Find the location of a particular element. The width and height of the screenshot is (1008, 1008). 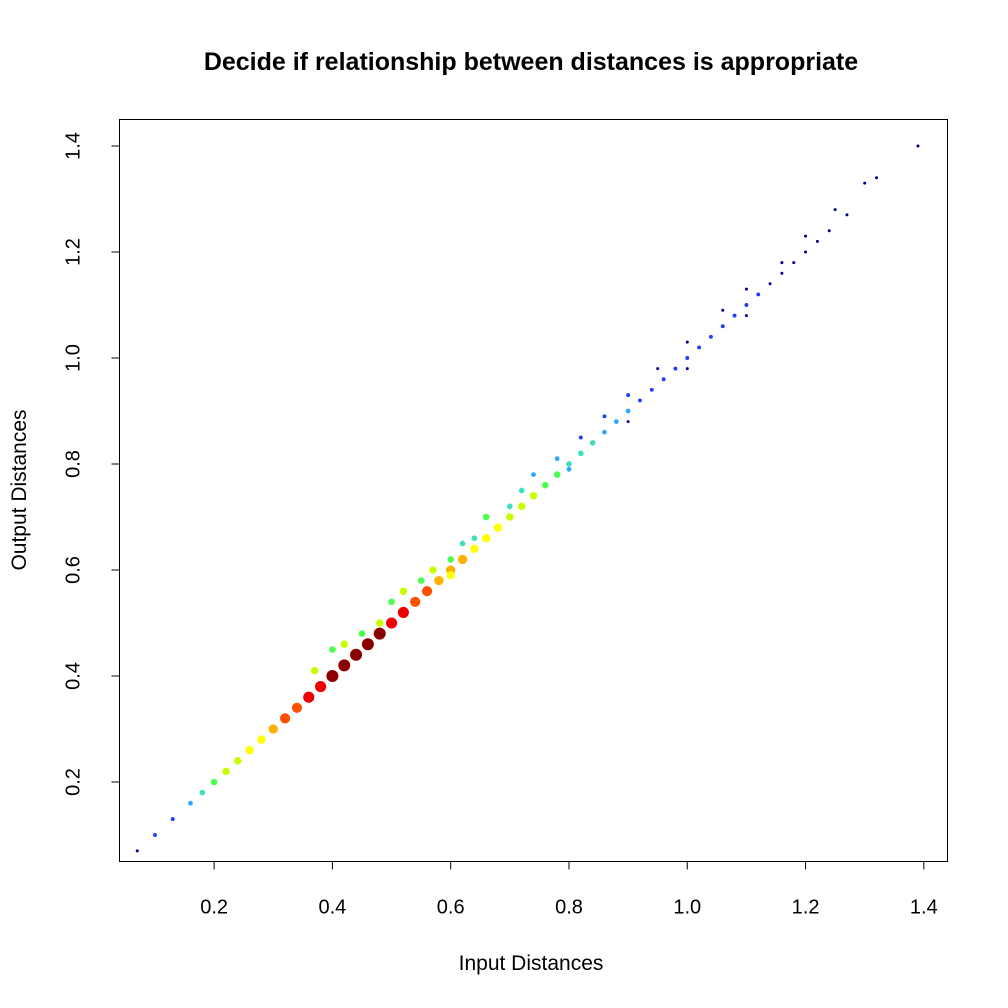

x-tick-label: 0.8 is located at coordinates (569, 908).